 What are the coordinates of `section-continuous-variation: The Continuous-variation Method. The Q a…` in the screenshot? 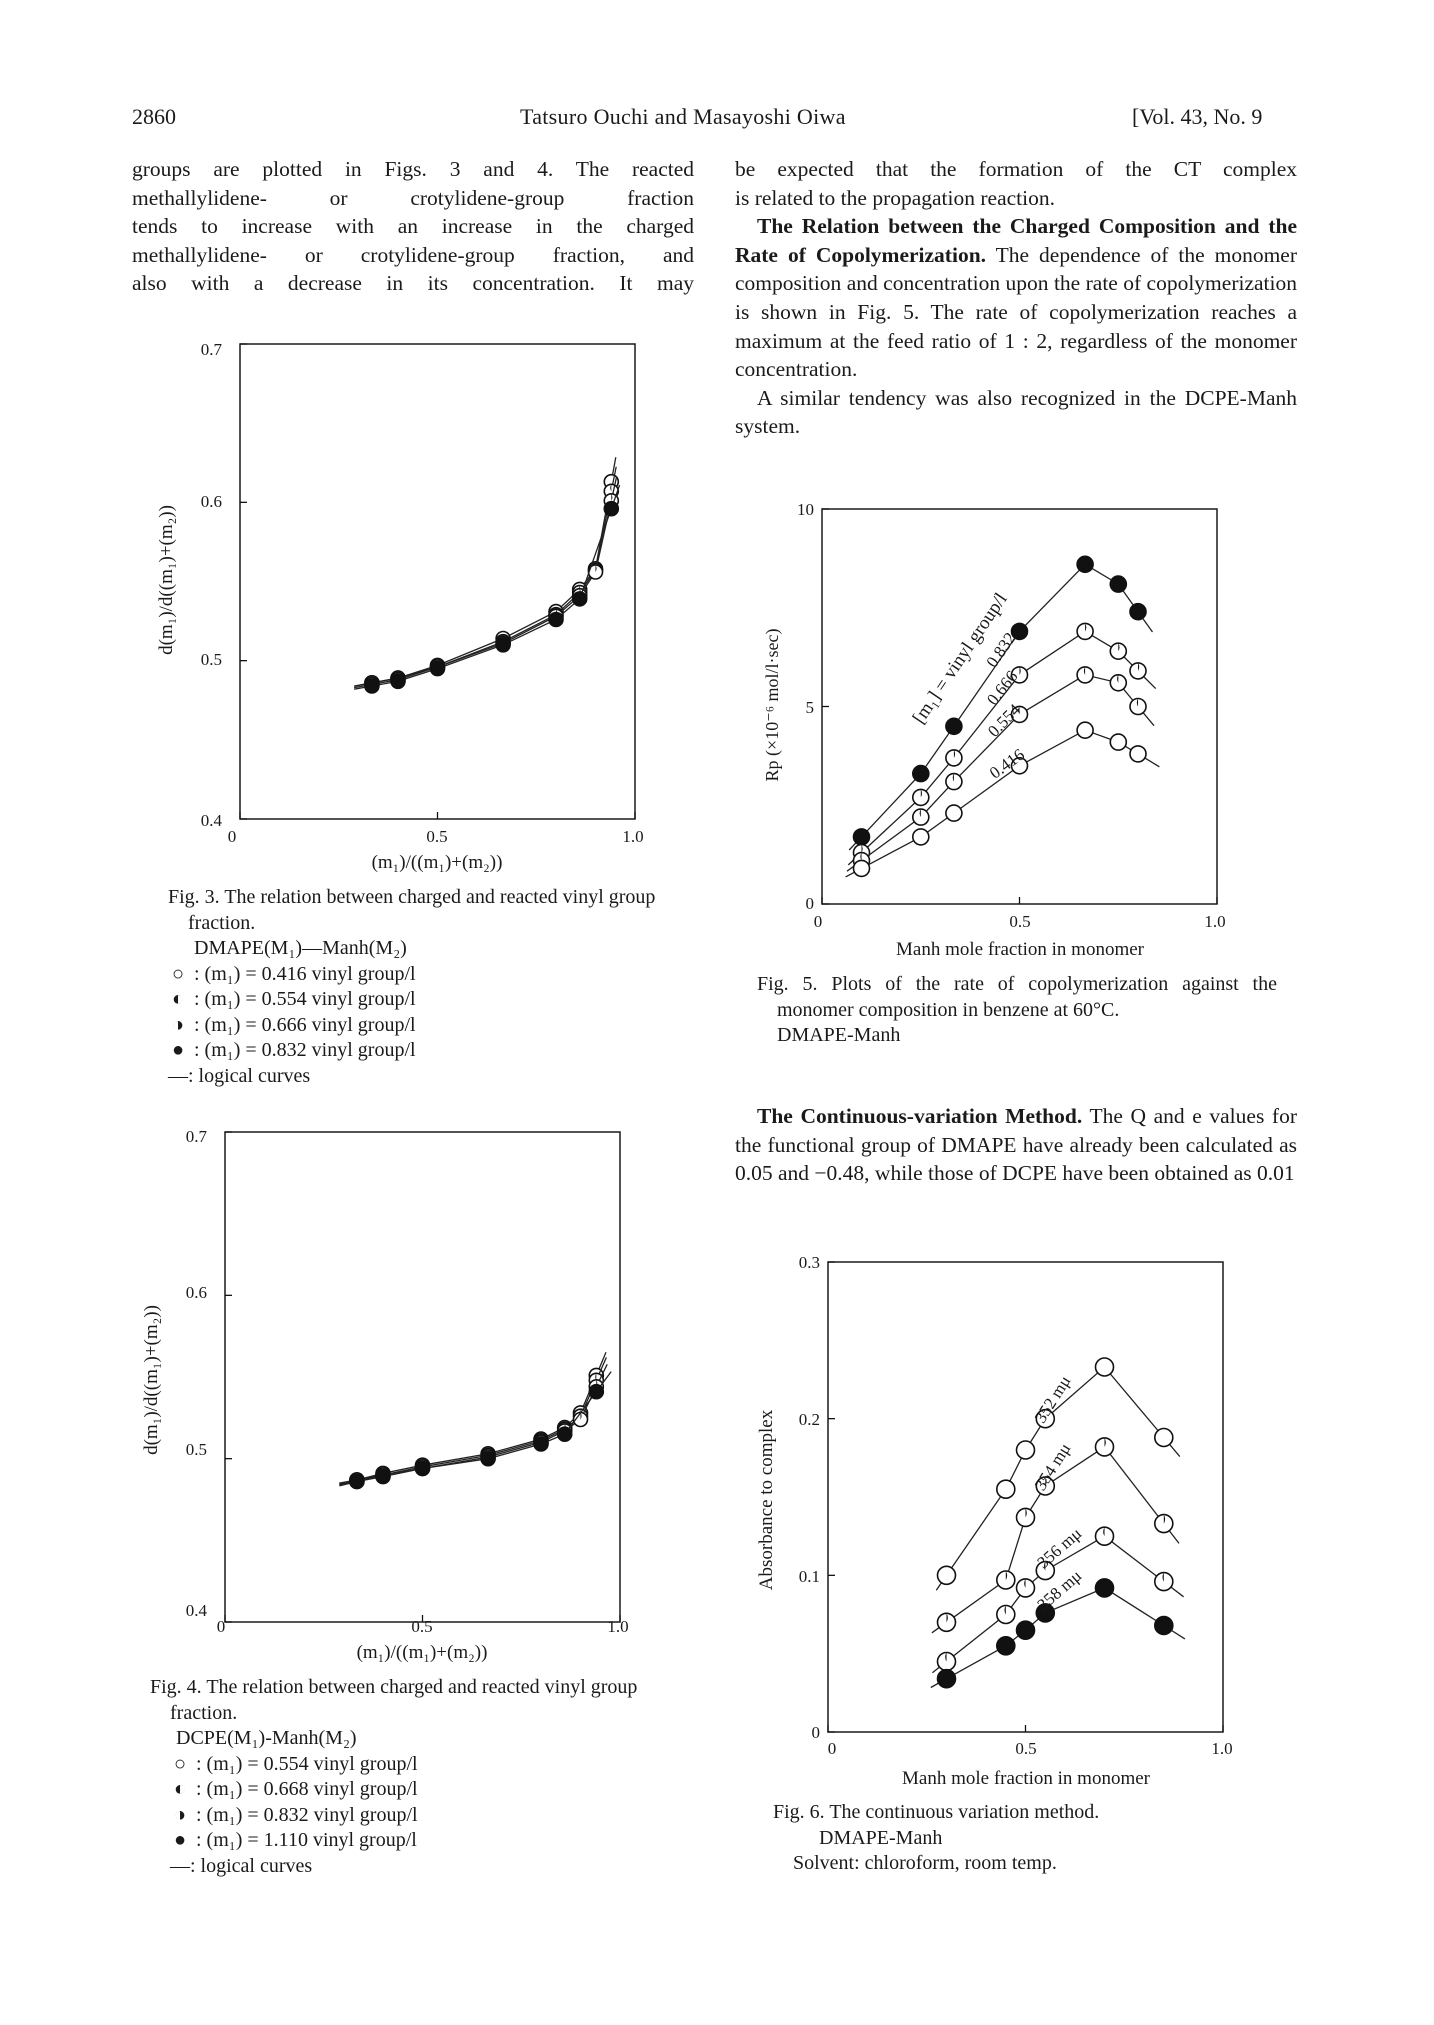 It's located at (1016, 1145).